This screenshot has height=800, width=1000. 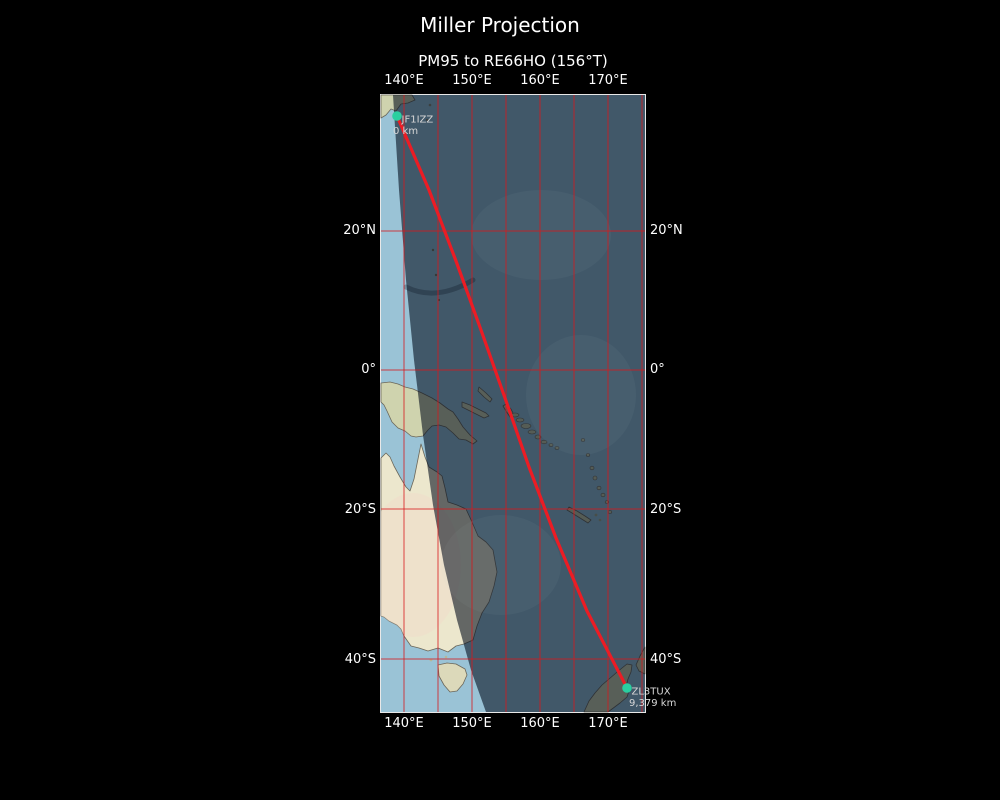 I want to click on page-title: Miller Projection, so click(x=500, y=25).